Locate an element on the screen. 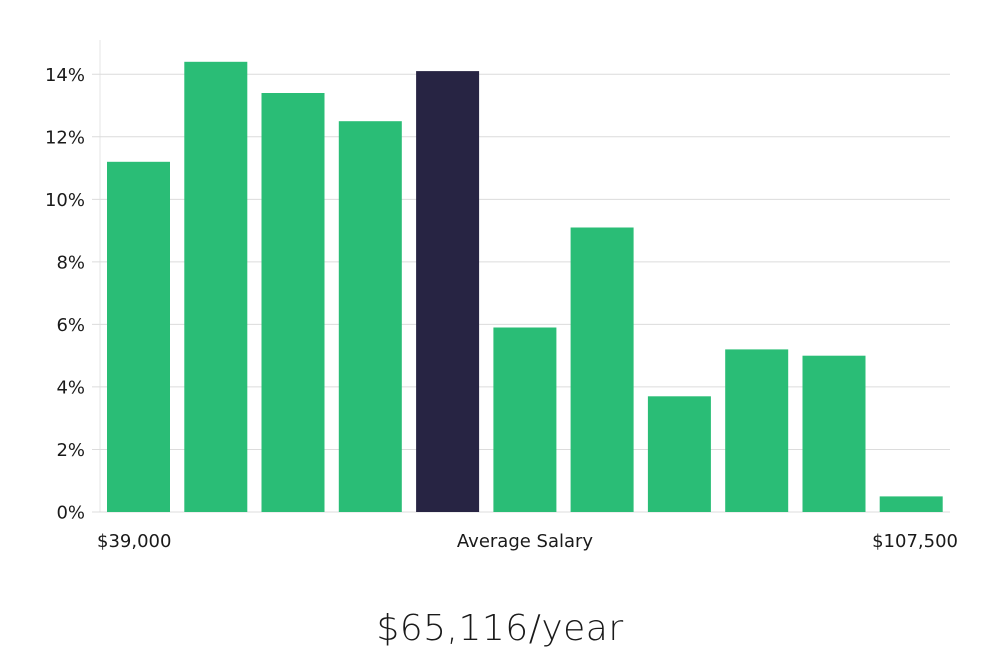 Image resolution: width=1000 pixels, height=660 pixels. x-max-label: $107,500 is located at coordinates (915, 541).